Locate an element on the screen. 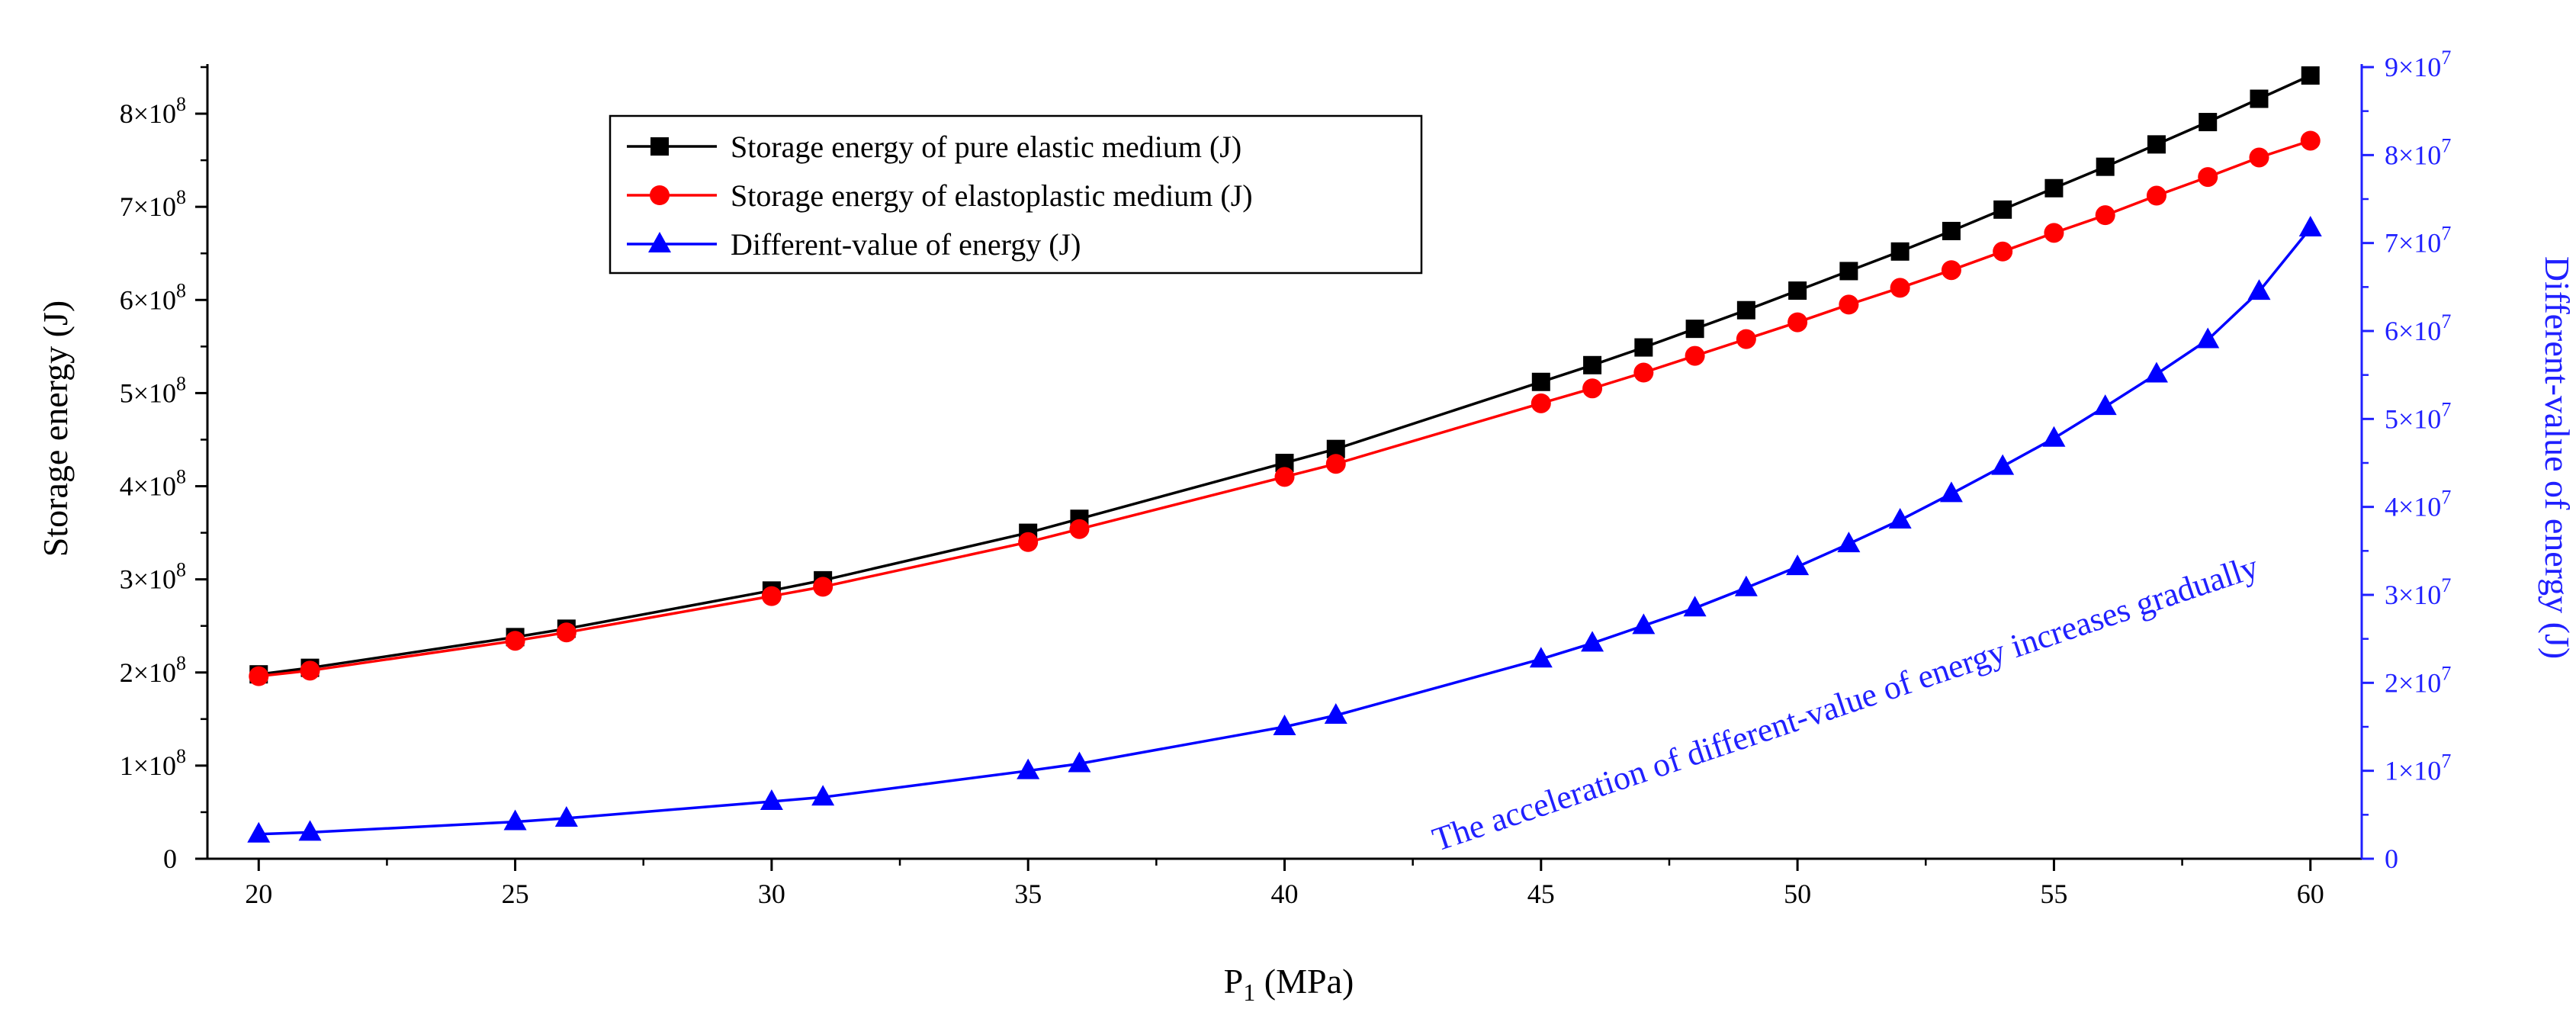 The image size is (2576, 1025). x-tick-label: 55 is located at coordinates (2053, 894).